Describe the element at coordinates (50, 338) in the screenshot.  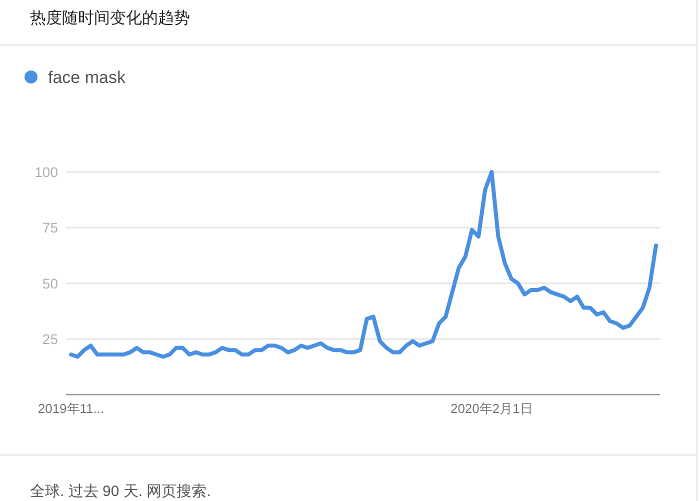
I see `ytick: 25` at that location.